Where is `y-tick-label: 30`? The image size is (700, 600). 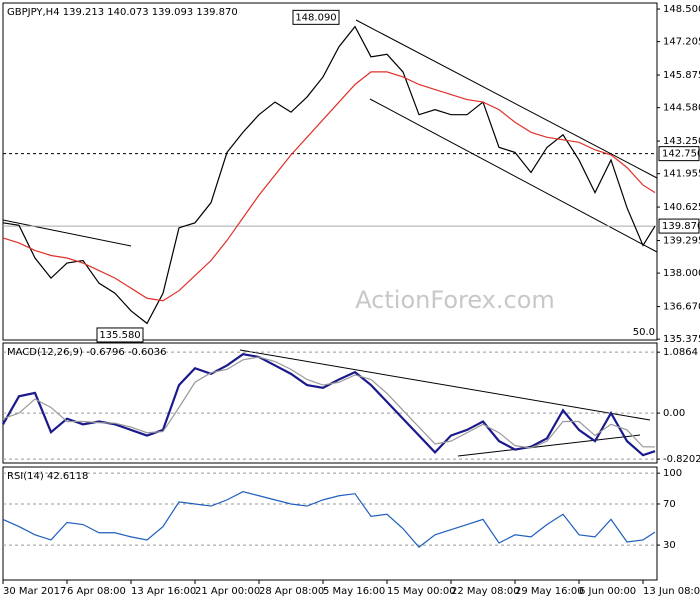 y-tick-label: 30 is located at coordinates (669, 545).